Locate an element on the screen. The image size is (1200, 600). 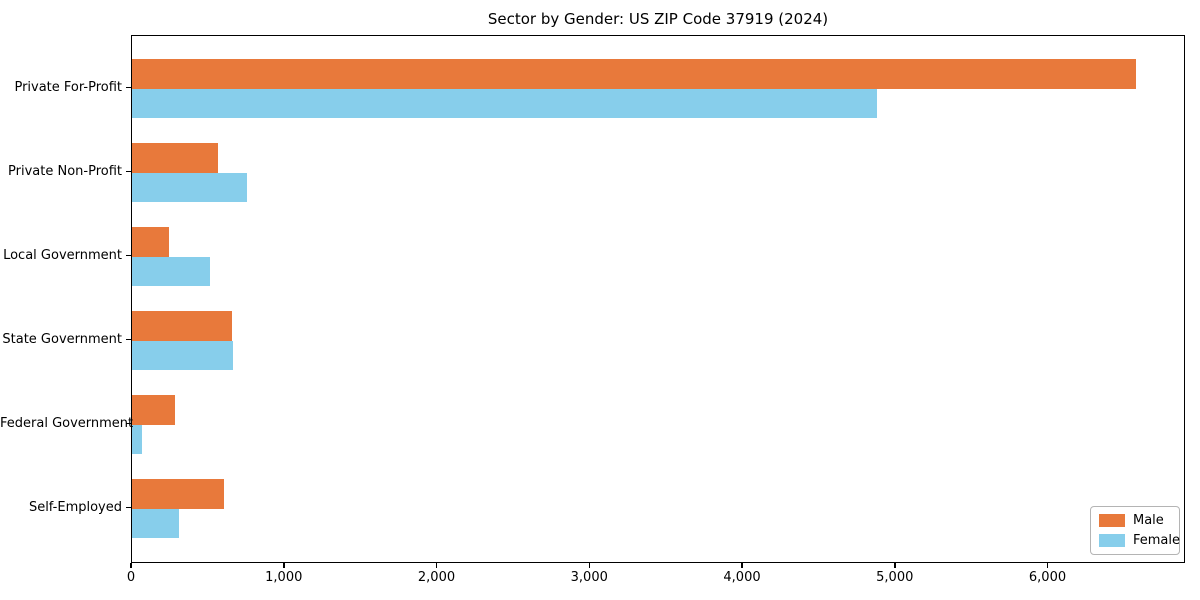
bar-female-federal-government is located at coordinates (137, 439).